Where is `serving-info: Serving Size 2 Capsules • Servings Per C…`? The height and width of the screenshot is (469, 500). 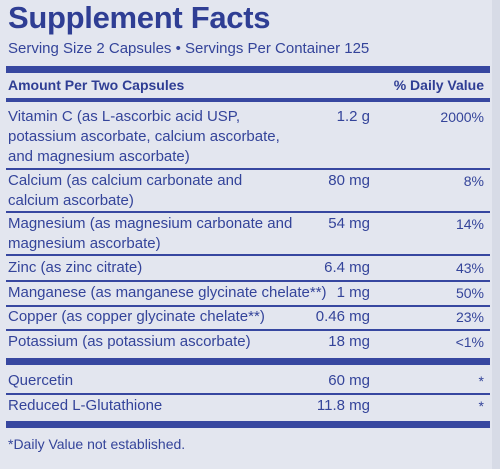
serving-info: Serving Size 2 Capsules • Servings Per C… is located at coordinates (189, 48).